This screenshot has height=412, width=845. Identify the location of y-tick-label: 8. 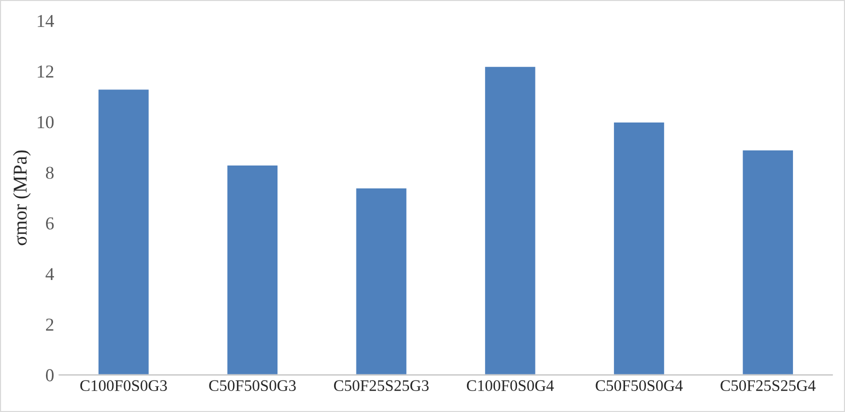
(50, 172).